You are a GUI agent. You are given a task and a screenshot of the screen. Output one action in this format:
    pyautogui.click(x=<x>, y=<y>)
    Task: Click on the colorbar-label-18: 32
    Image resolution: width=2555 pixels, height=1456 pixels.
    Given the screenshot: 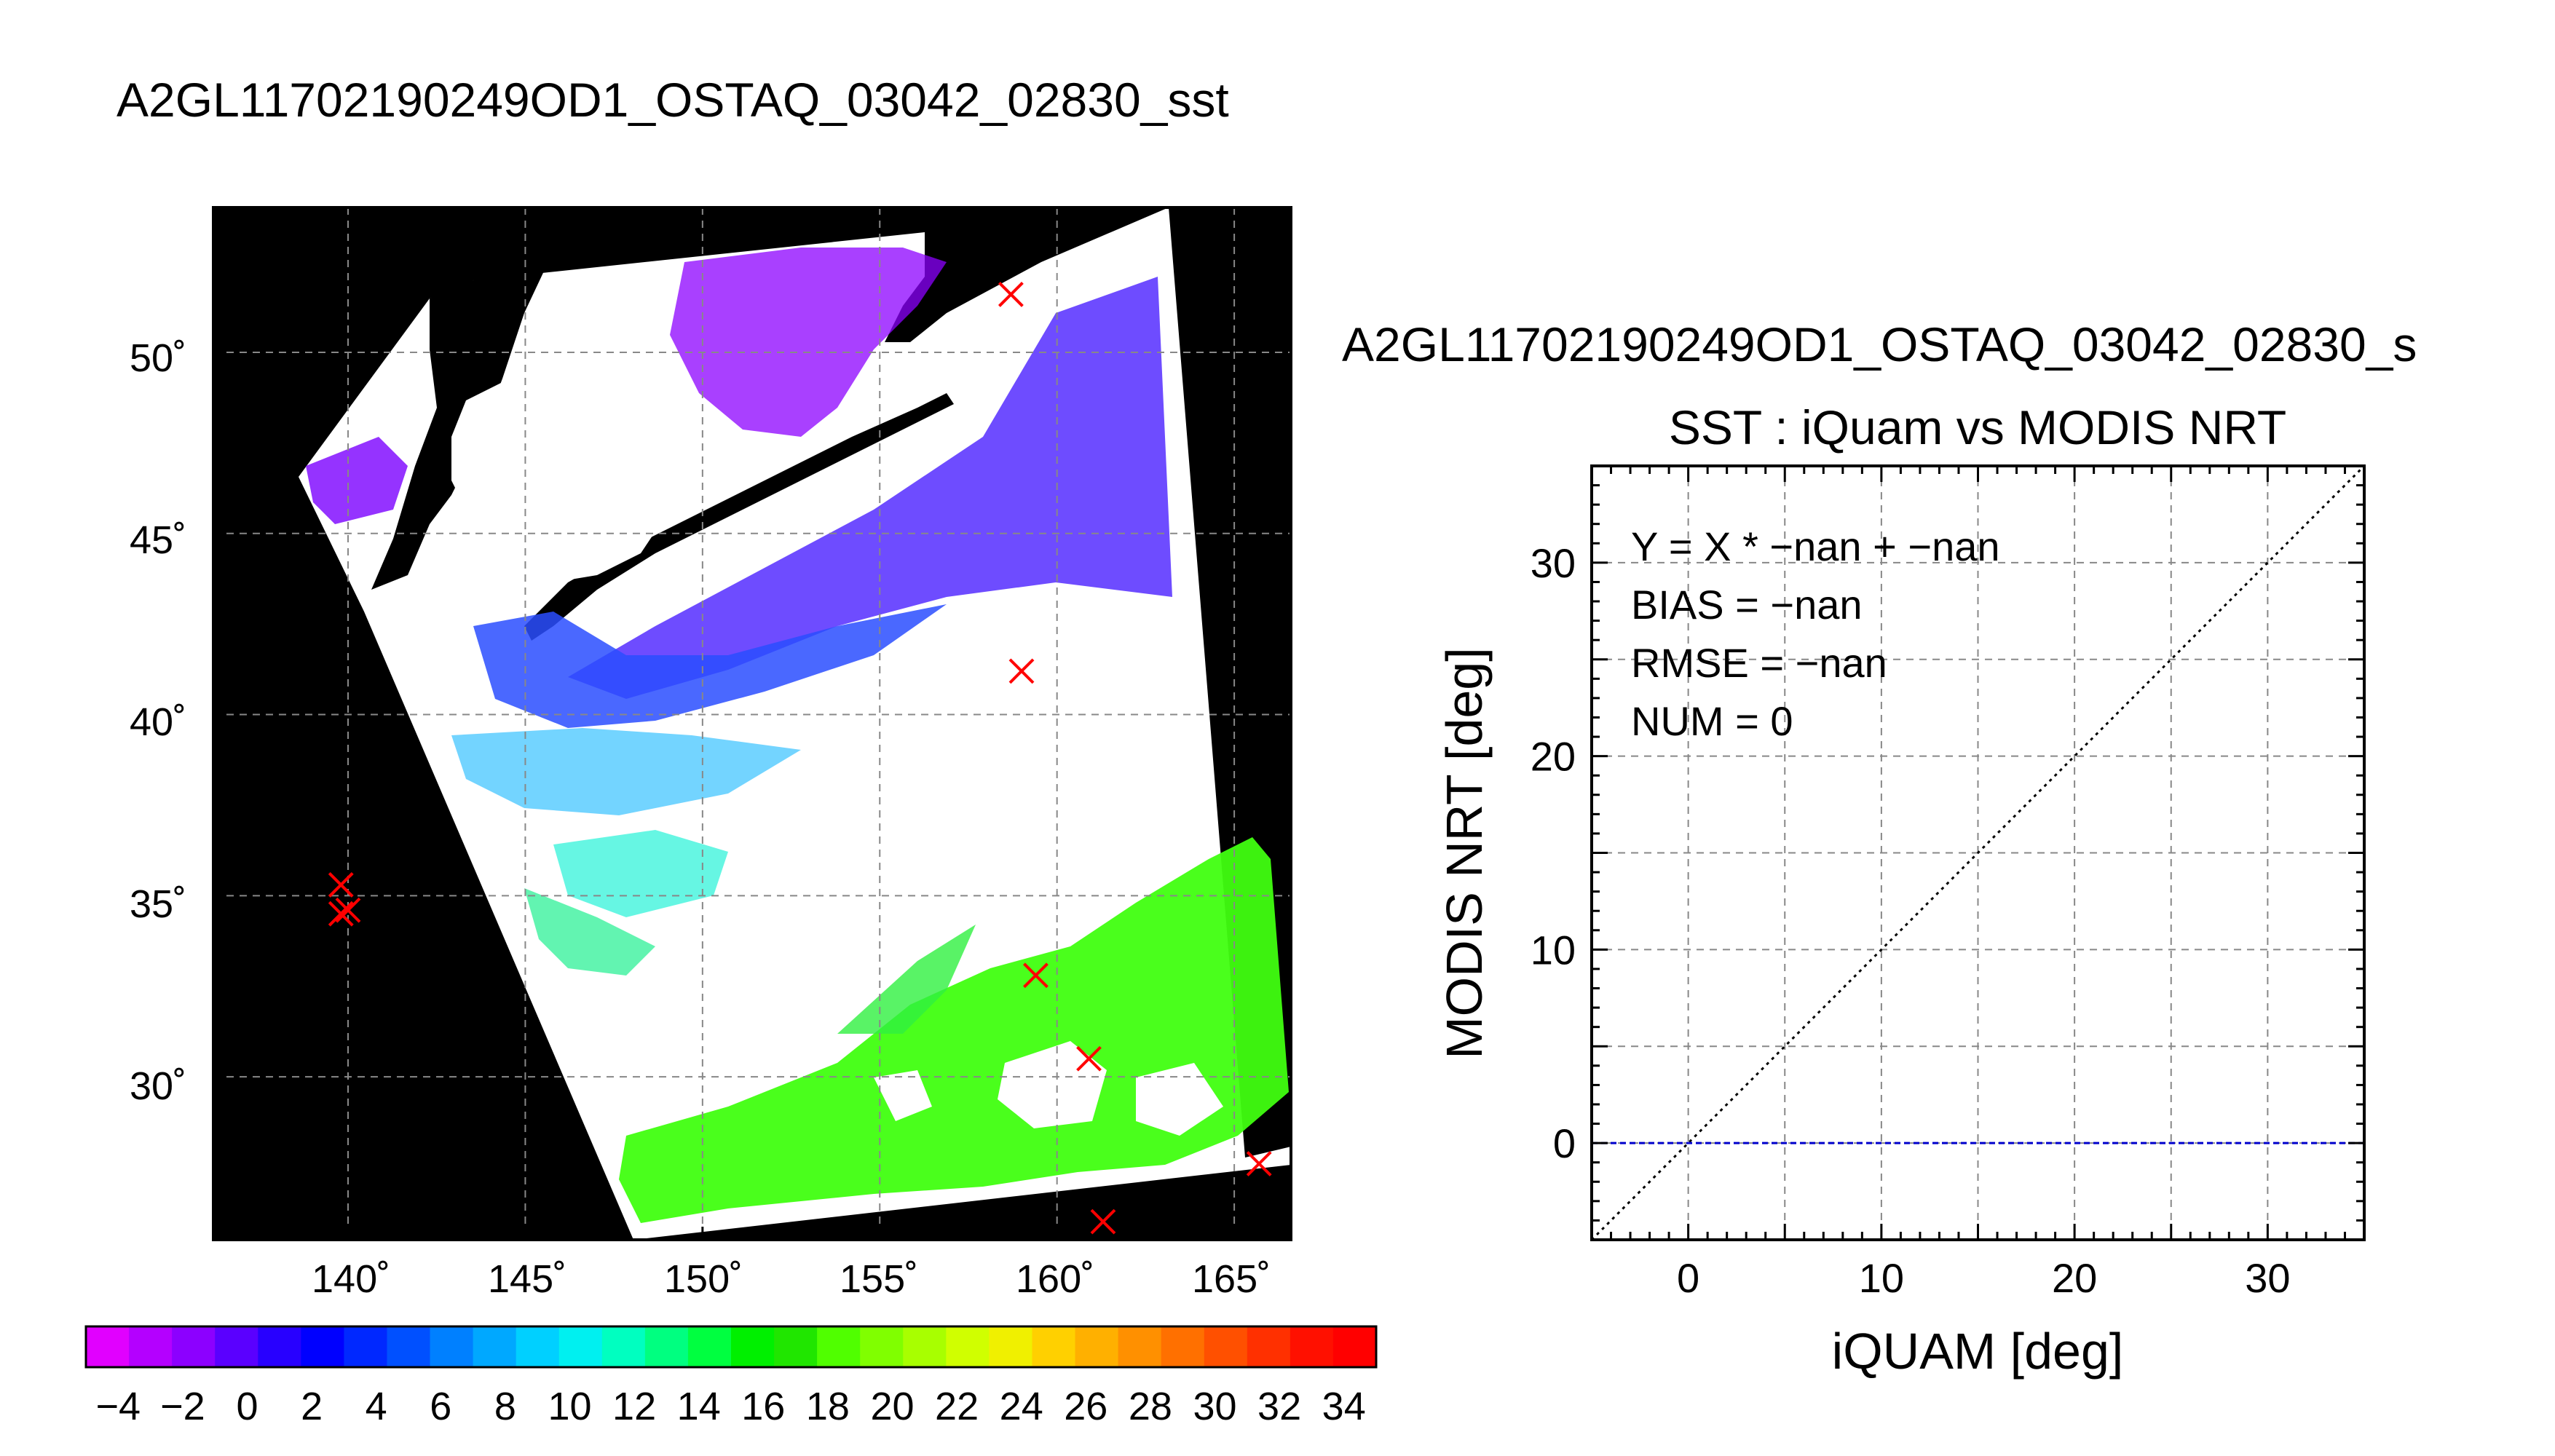 What is the action you would take?
    pyautogui.click(x=1279, y=1406)
    